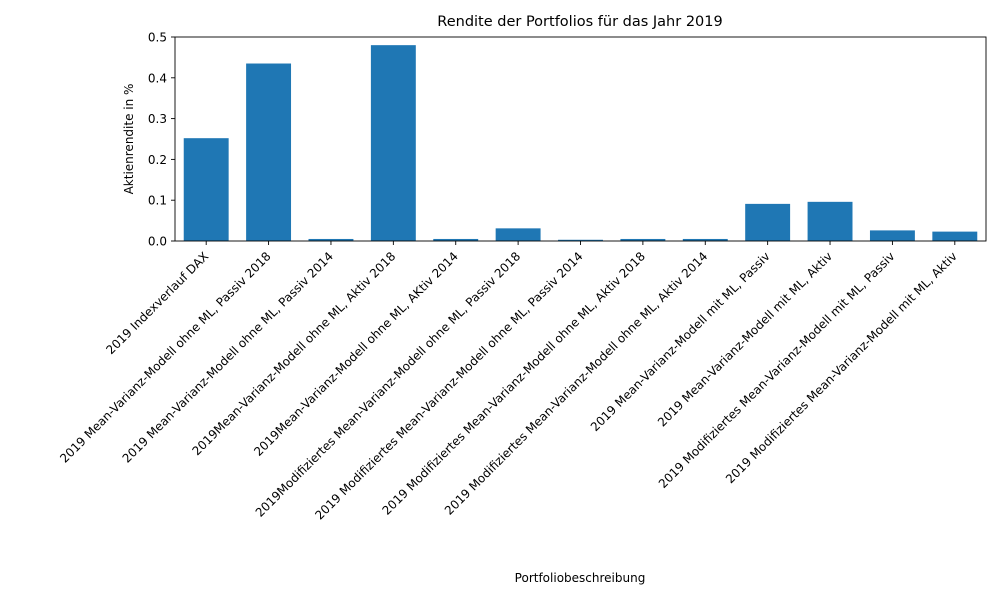  Describe the element at coordinates (129, 139) in the screenshot. I see `y-axis-label: Aktienrendite in %` at that location.